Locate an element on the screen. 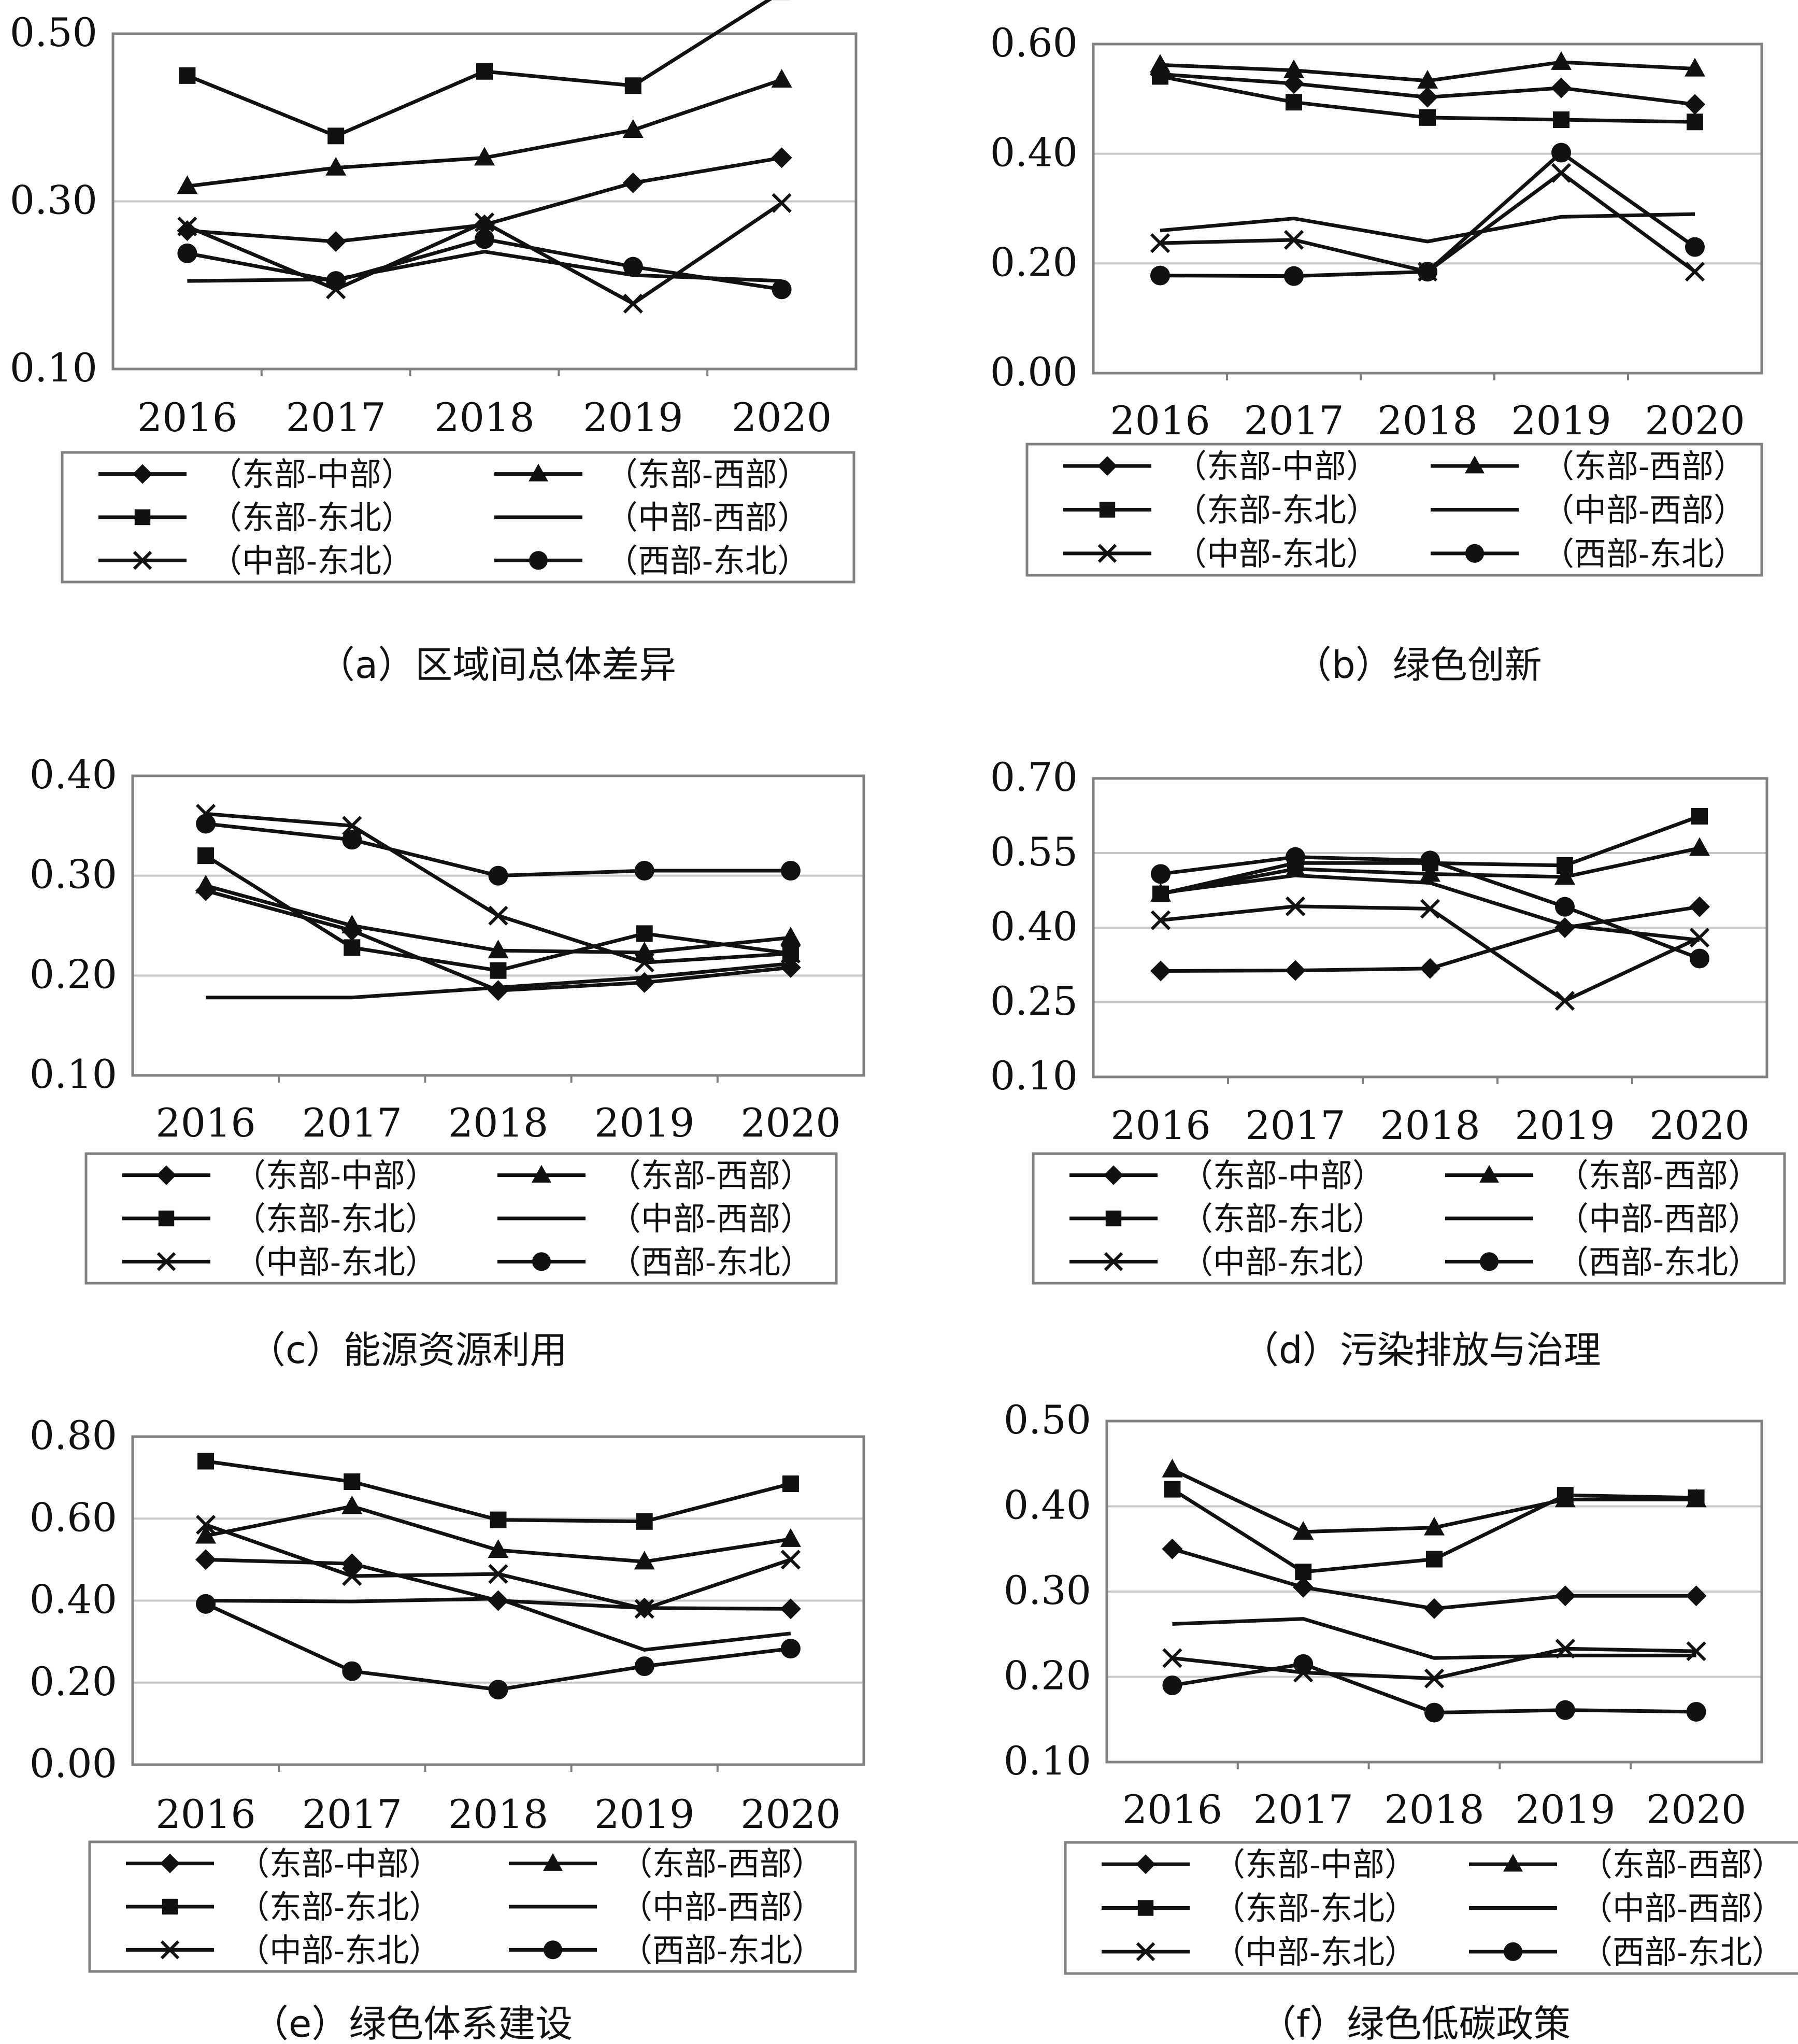 The width and height of the screenshot is (1798, 2044). y-tick-label: 0.00 is located at coordinates (1034, 372).